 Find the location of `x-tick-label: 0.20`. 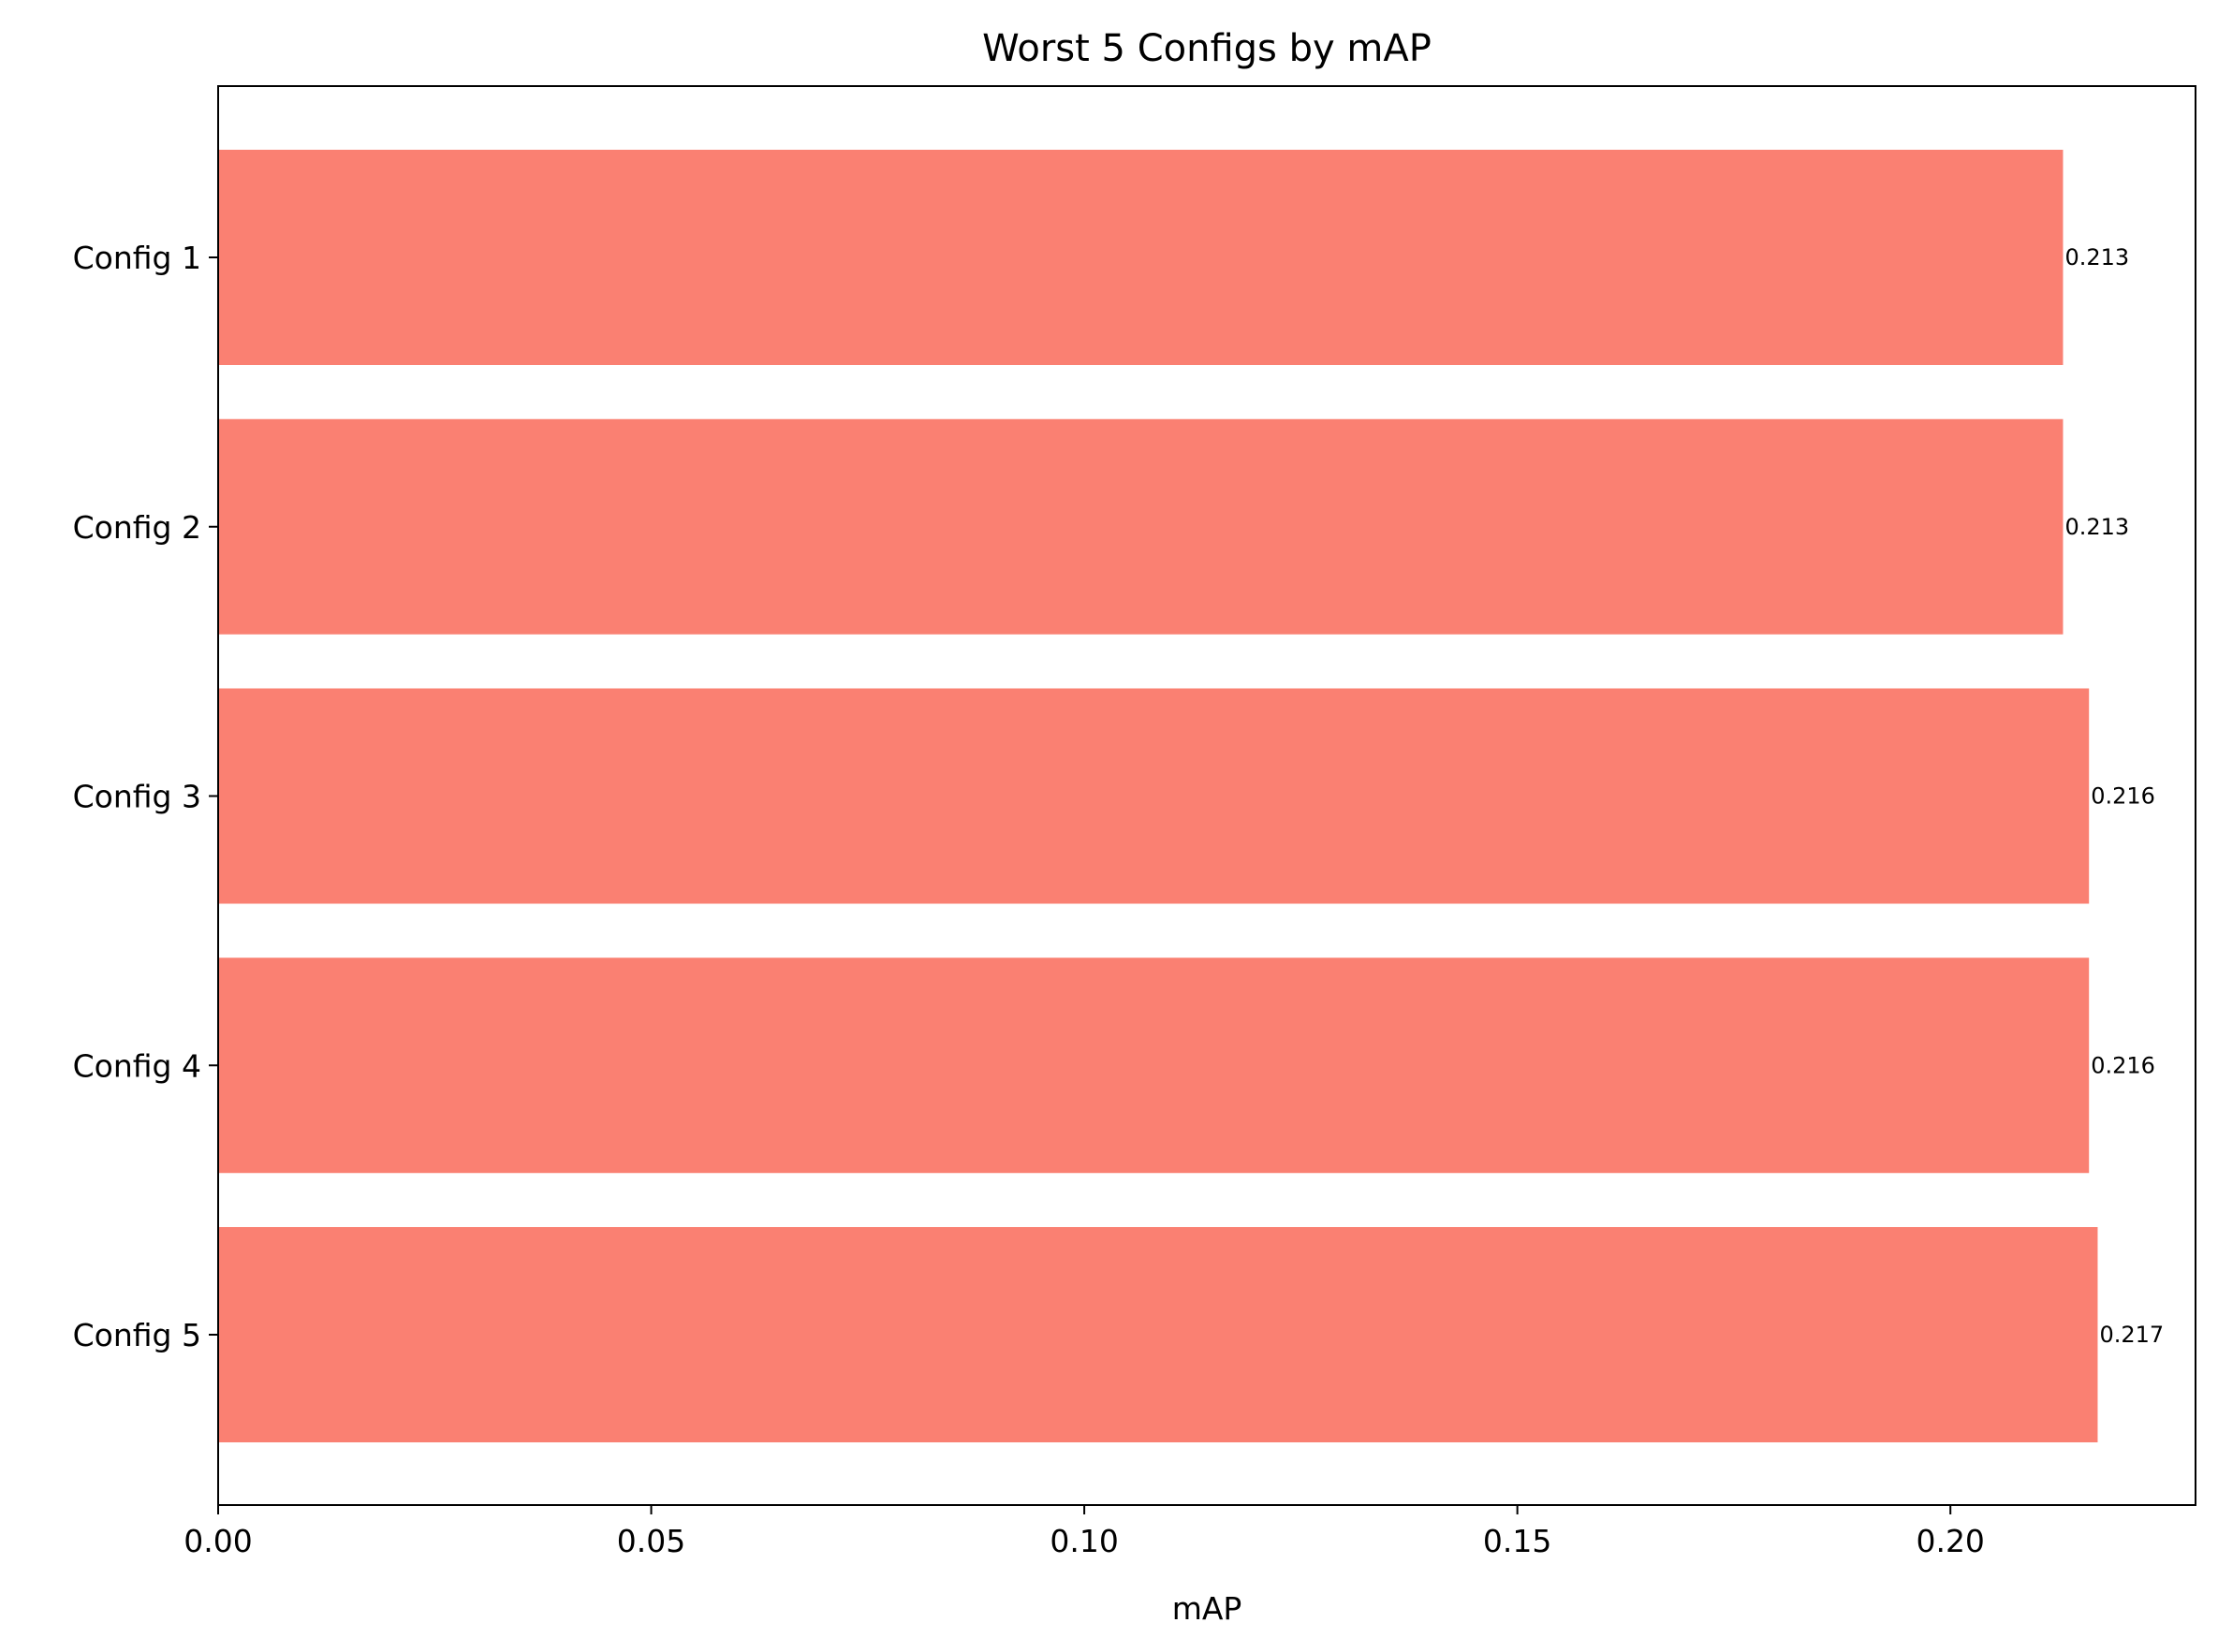

x-tick-label: 0.20 is located at coordinates (1950, 1541).